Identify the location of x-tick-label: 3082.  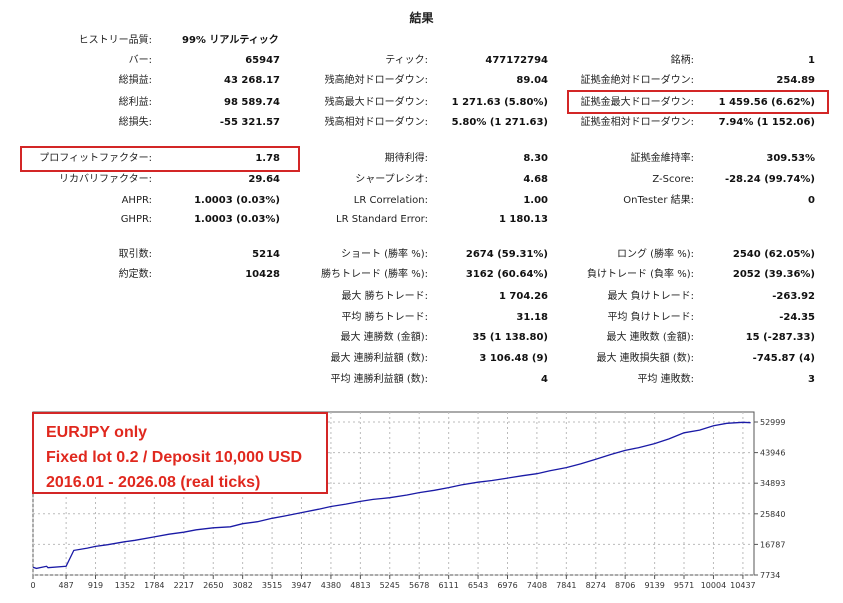
(242, 585).